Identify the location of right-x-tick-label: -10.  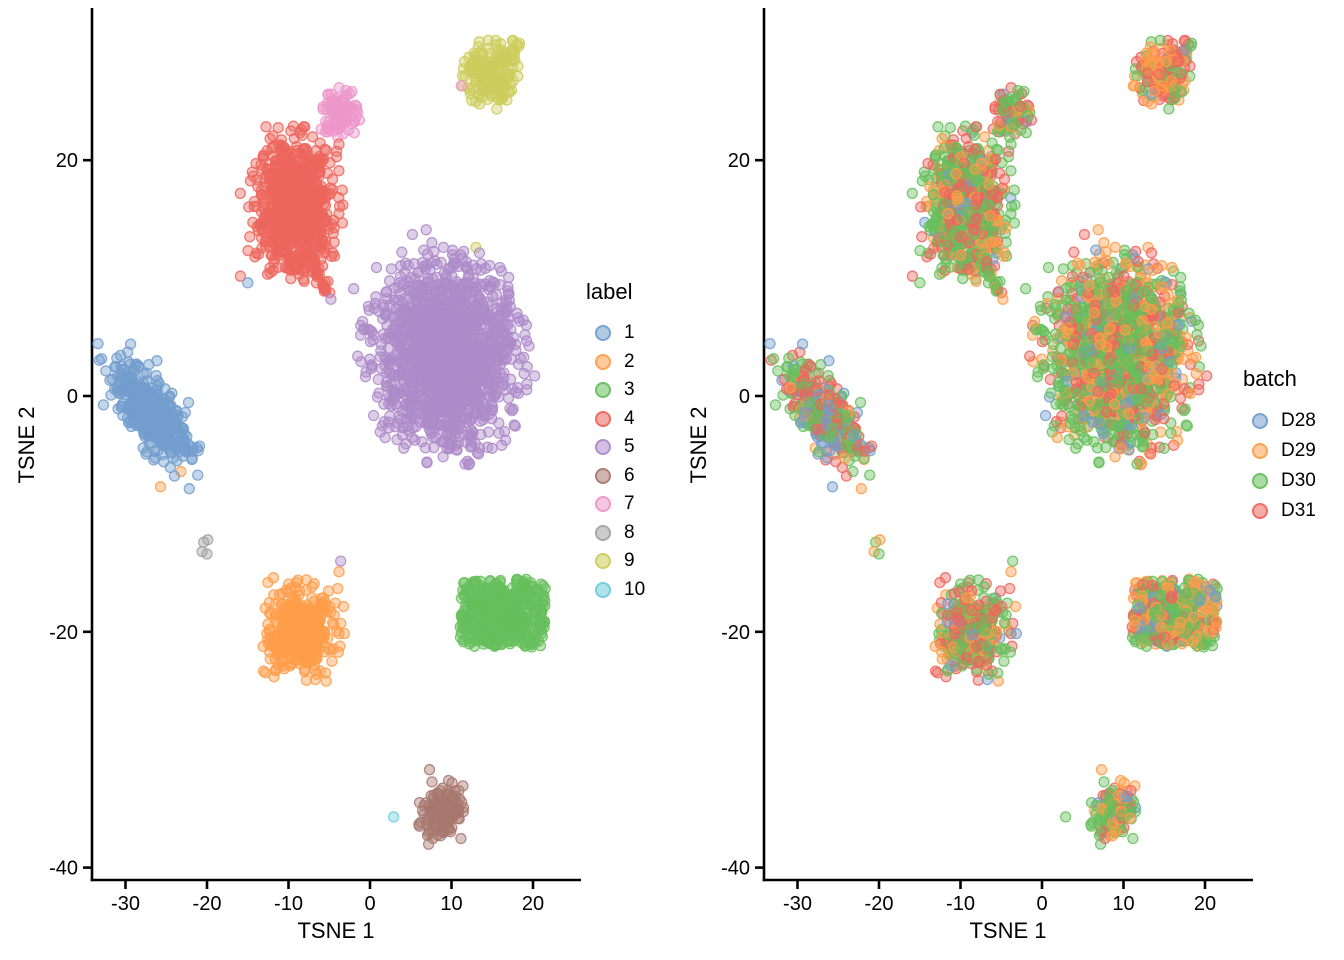
(960, 904).